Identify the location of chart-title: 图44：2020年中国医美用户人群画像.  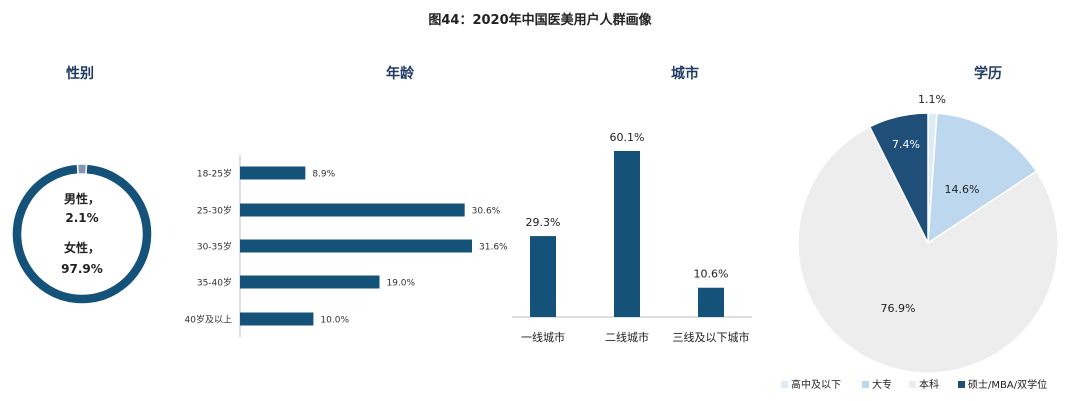
(540, 20).